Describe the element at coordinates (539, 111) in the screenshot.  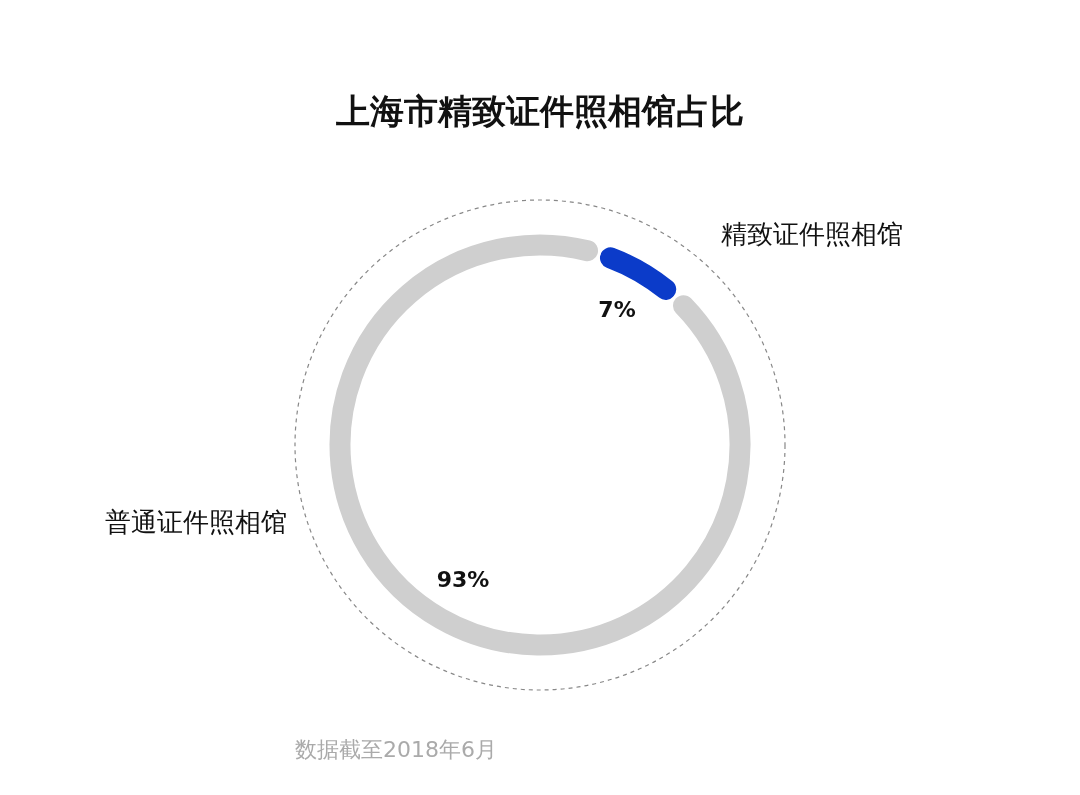
I see `chart-title: 上海市精致证件照相馆占比` at that location.